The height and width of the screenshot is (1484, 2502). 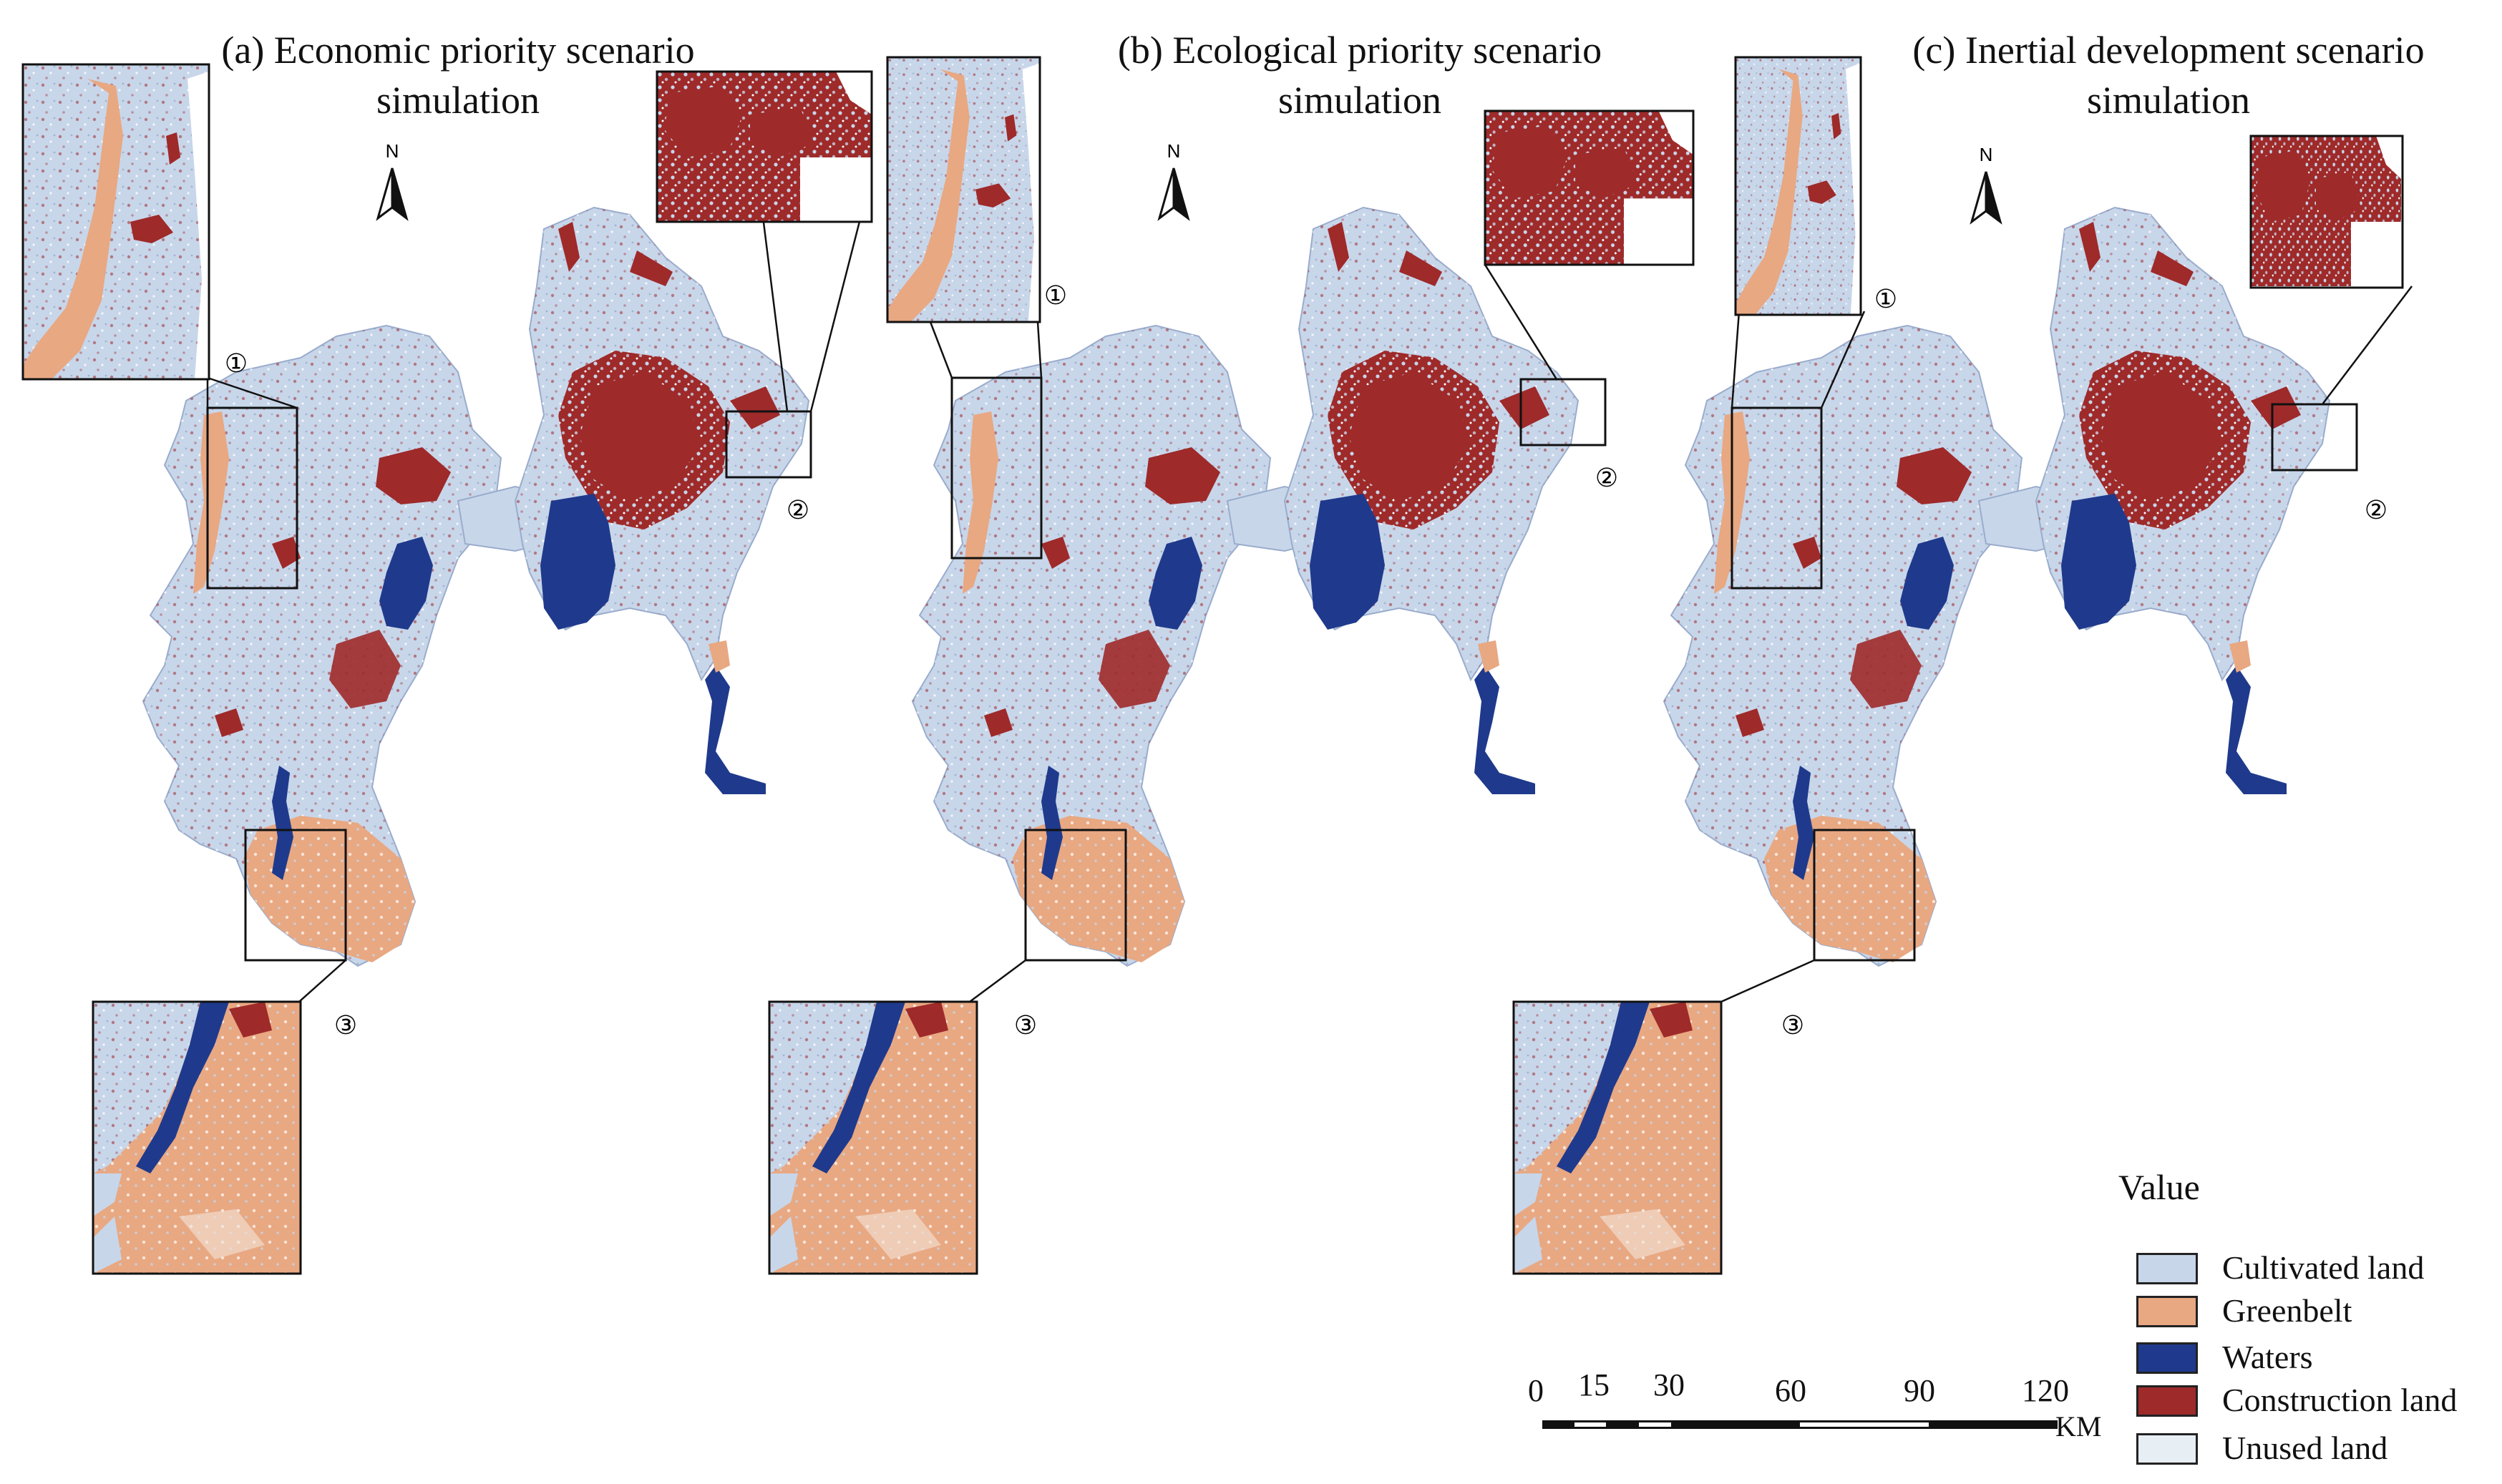 I want to click on legend-label: Greenbelt, so click(x=2287, y=1310).